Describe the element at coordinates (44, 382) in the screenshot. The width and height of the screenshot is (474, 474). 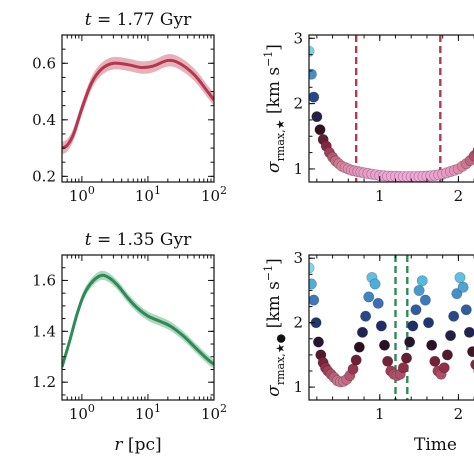
I see `y-tick-label: 1.2` at that location.